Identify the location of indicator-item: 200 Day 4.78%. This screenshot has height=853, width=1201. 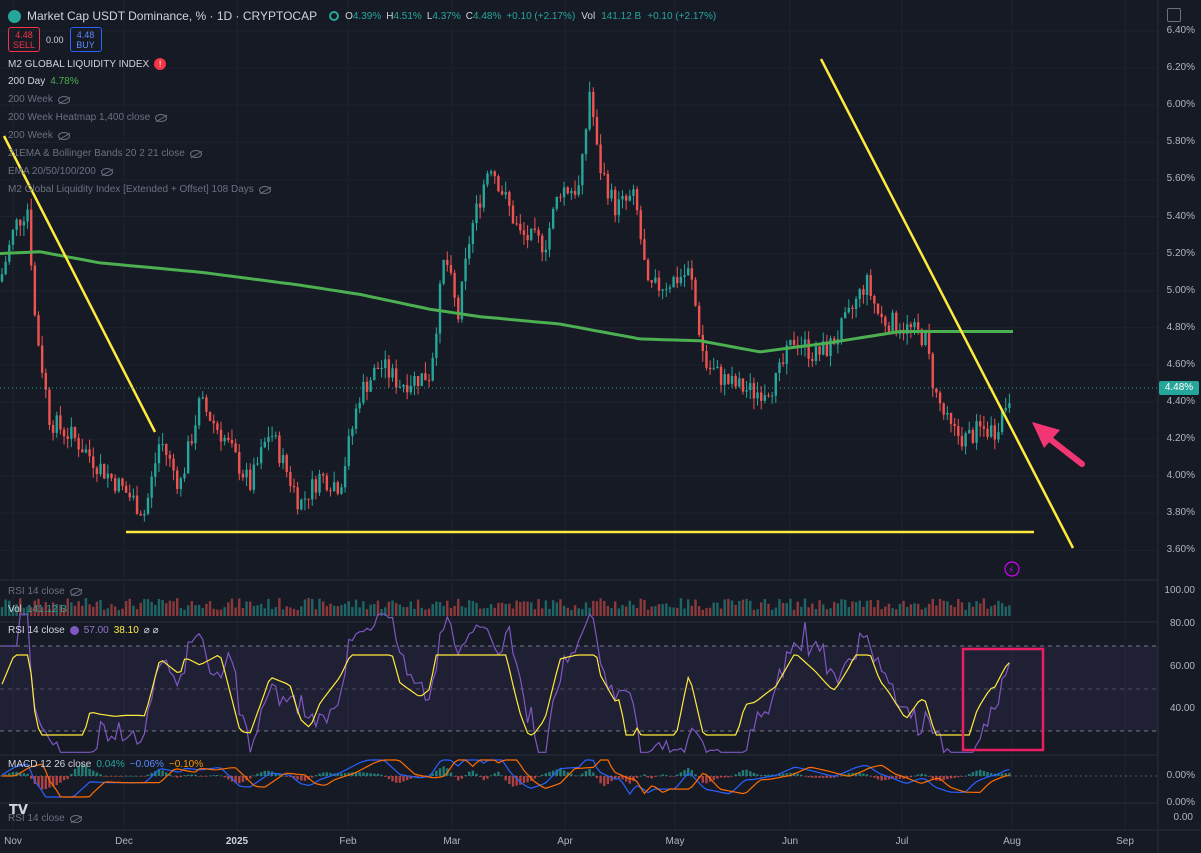
(43, 81).